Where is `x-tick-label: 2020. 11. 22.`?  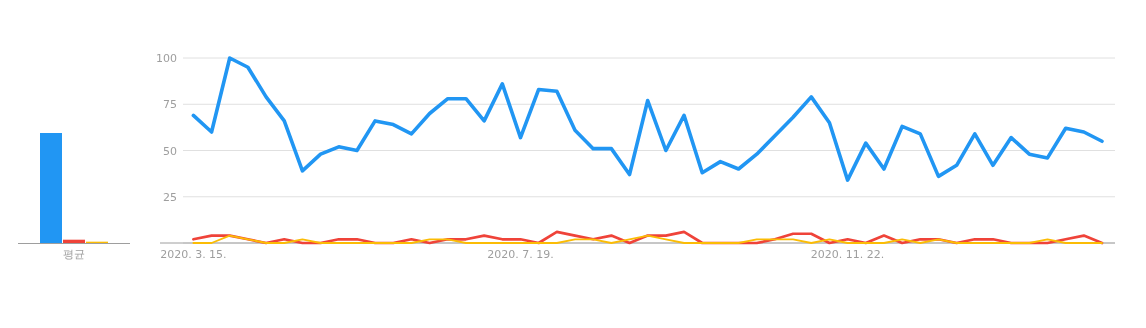 x-tick-label: 2020. 11. 22. is located at coordinates (847, 254).